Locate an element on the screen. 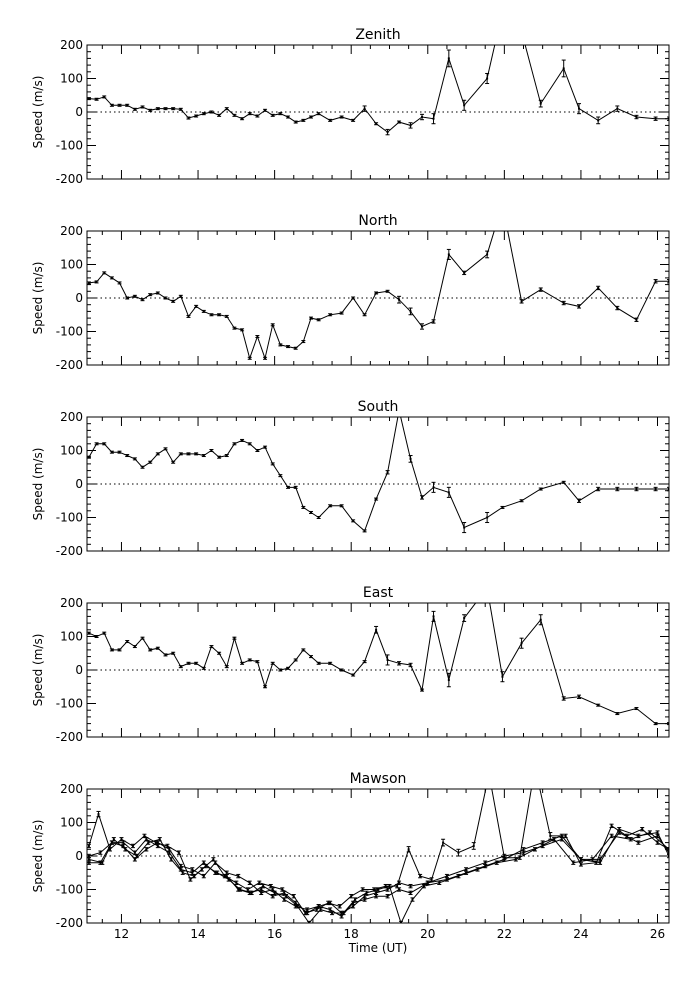  x-axis-label: Time (UT) is located at coordinates (378, 948).